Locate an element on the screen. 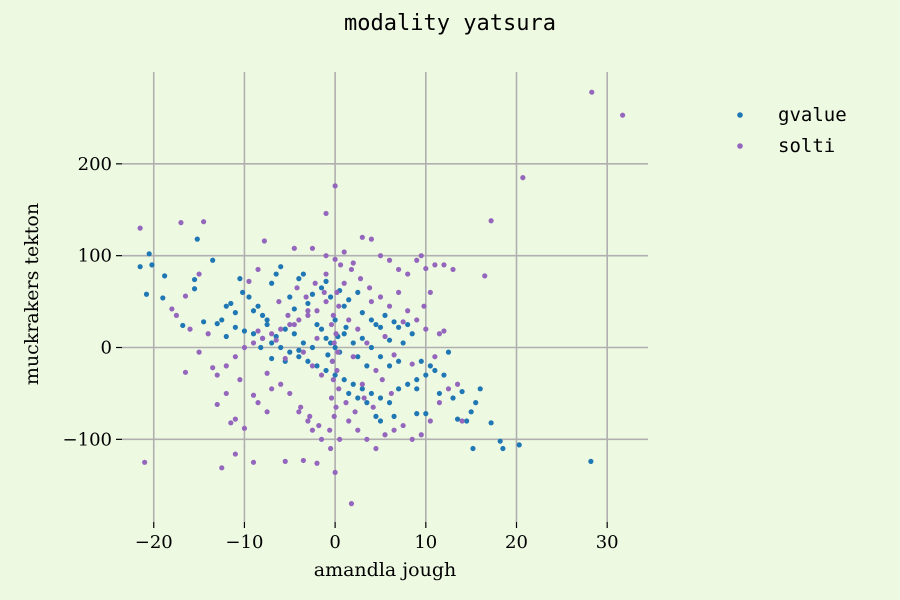 This screenshot has height=600, width=900. x-tick-label: 0 is located at coordinates (334, 542).